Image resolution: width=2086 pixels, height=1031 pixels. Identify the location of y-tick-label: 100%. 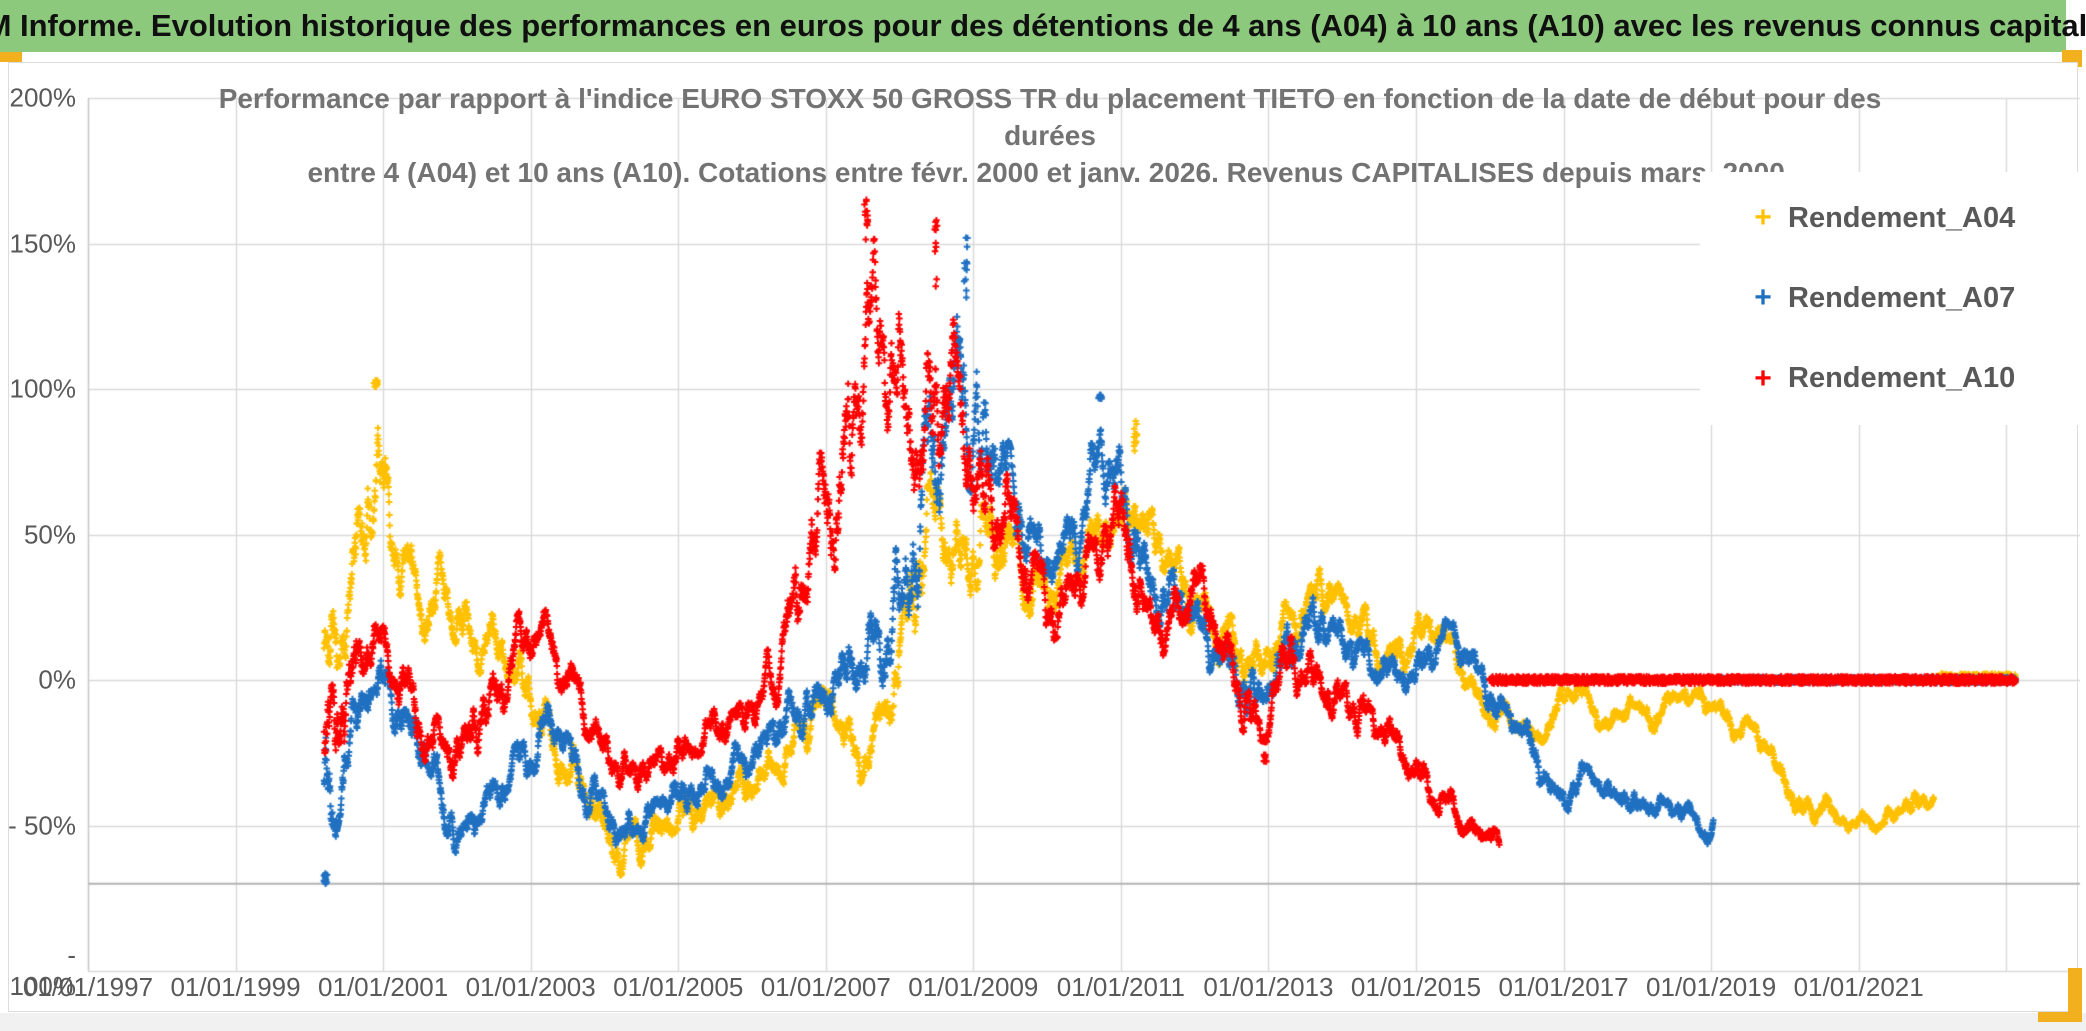
(43, 388).